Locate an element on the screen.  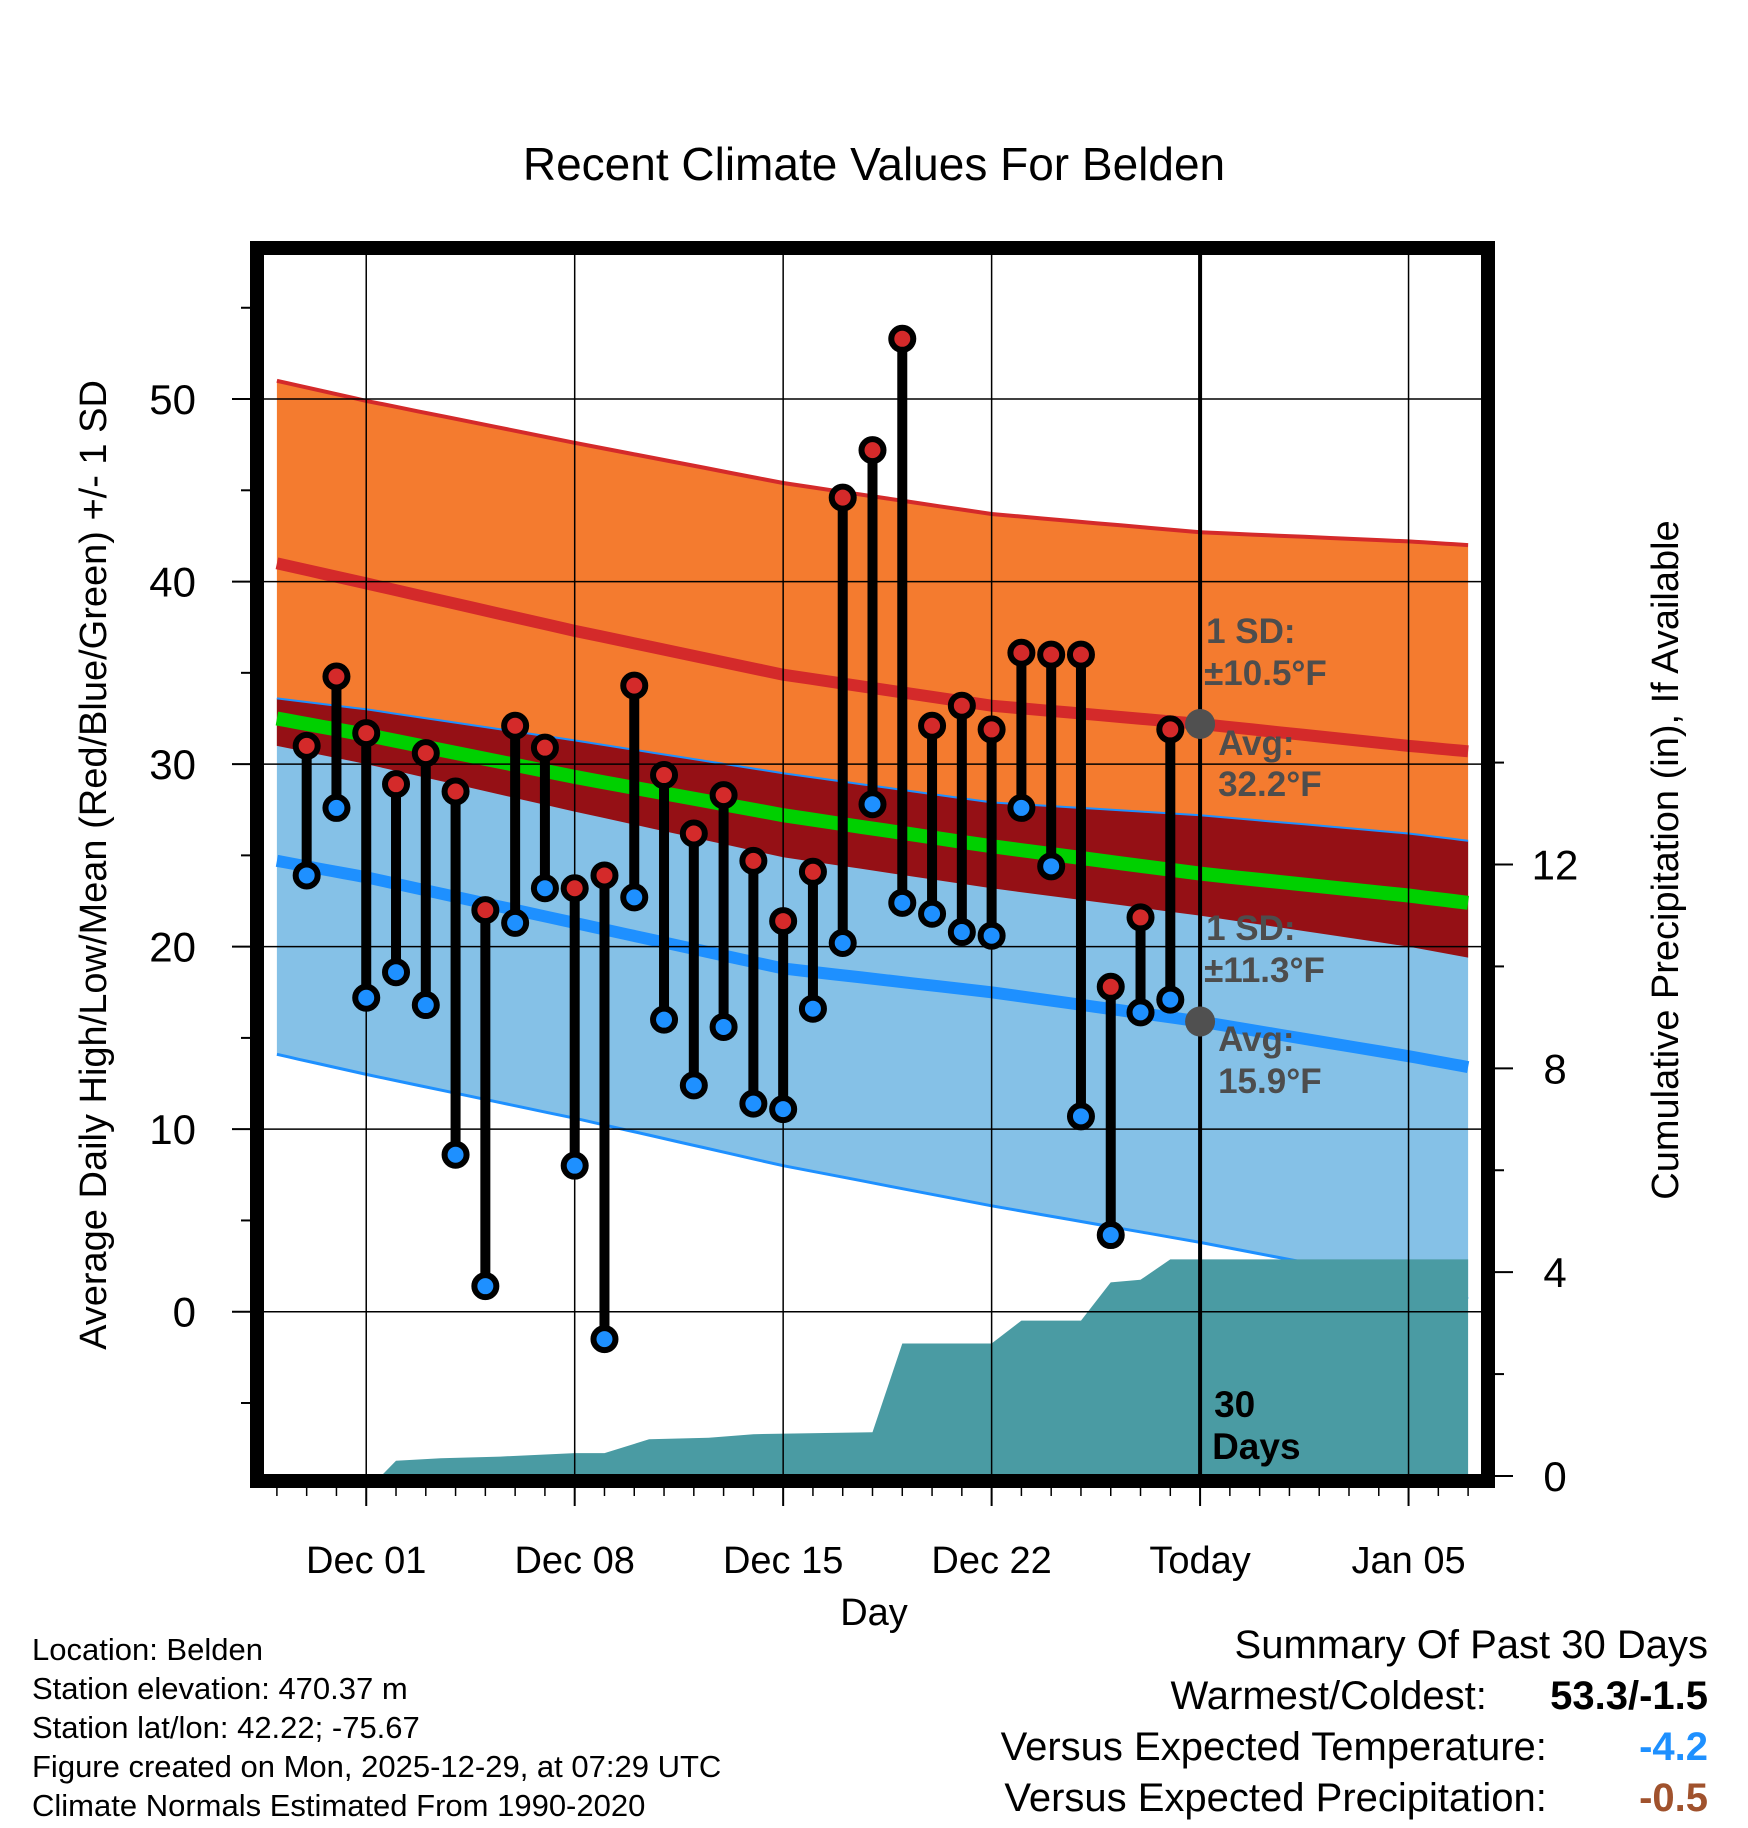
today-low-normal-marker is located at coordinates (1200, 1021).